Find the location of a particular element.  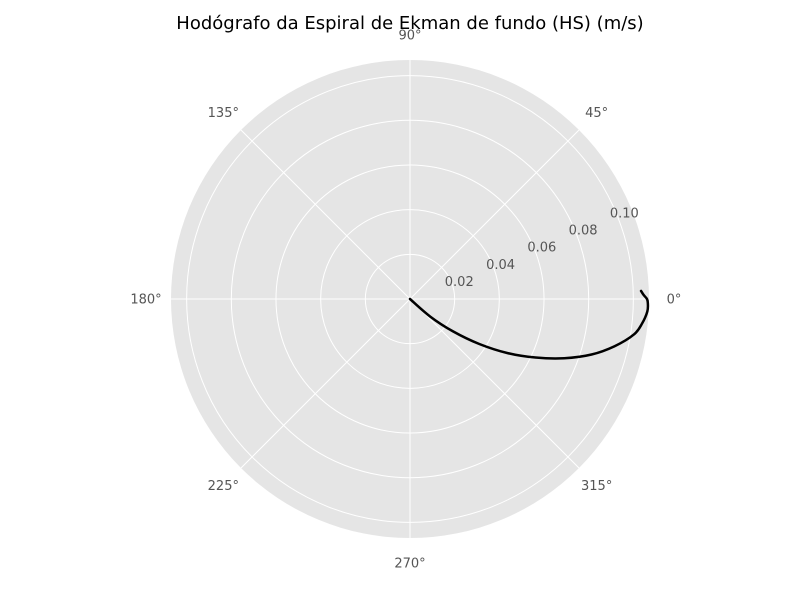

theta-tick-label: 225° is located at coordinates (223, 486).